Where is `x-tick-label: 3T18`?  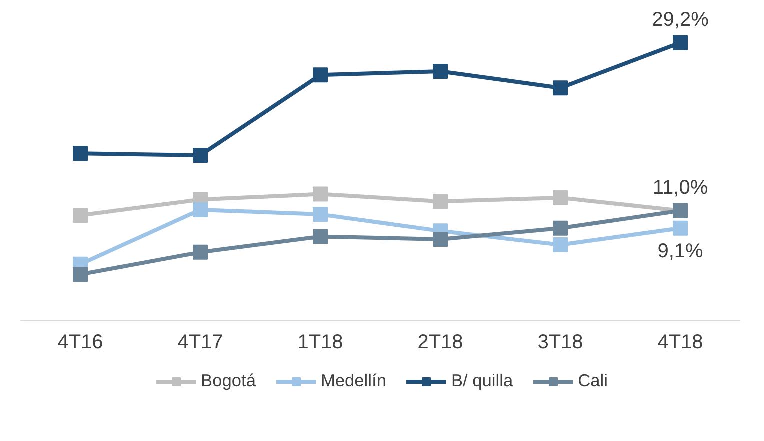
x-tick-label: 3T18 is located at coordinates (561, 343).